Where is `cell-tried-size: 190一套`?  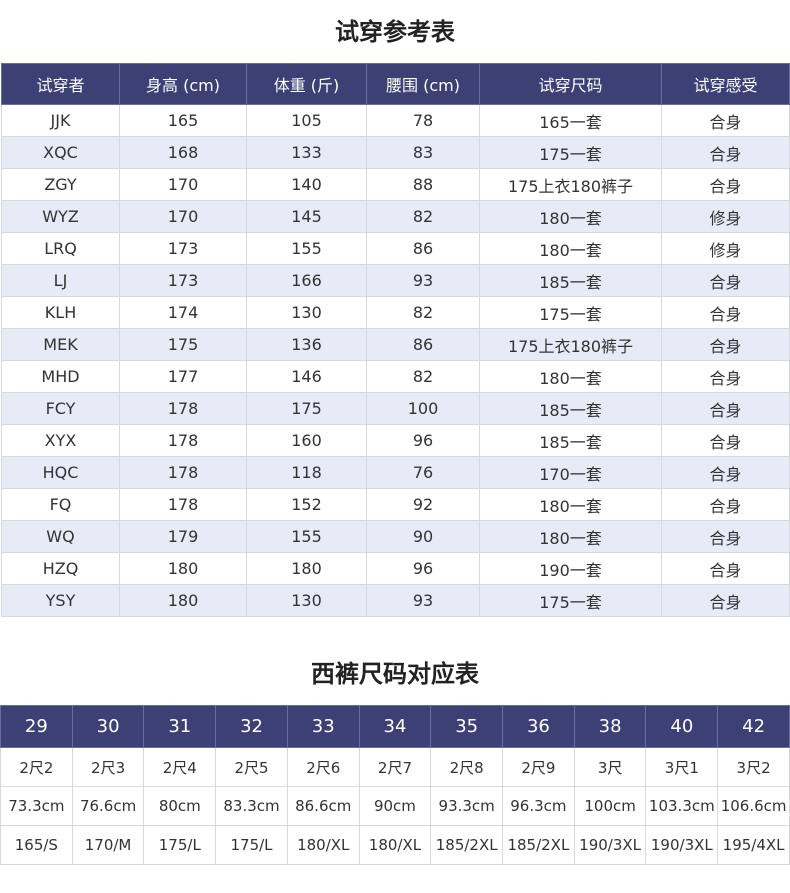 cell-tried-size: 190一套 is located at coordinates (570, 568).